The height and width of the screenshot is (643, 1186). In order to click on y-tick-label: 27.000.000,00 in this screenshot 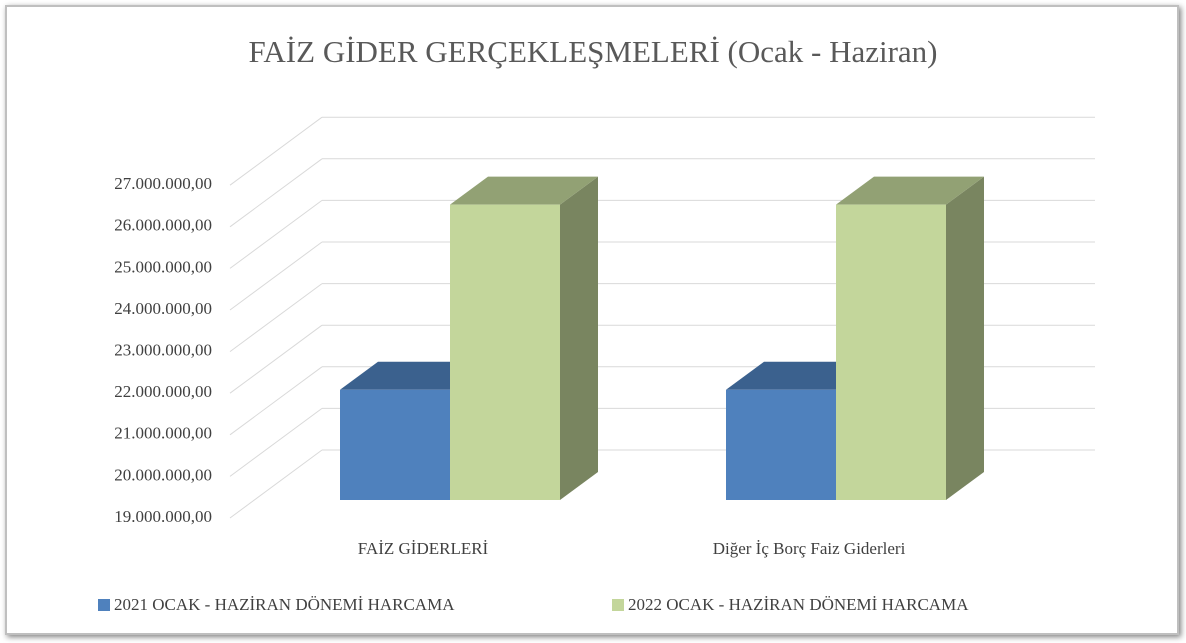, I will do `click(163, 183)`.